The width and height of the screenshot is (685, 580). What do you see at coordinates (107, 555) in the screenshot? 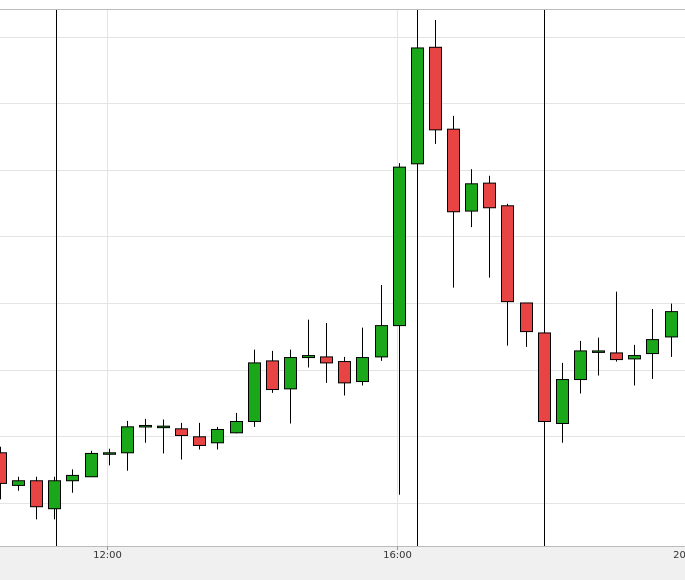
I see `x-tick-label: 12:00` at bounding box center [107, 555].